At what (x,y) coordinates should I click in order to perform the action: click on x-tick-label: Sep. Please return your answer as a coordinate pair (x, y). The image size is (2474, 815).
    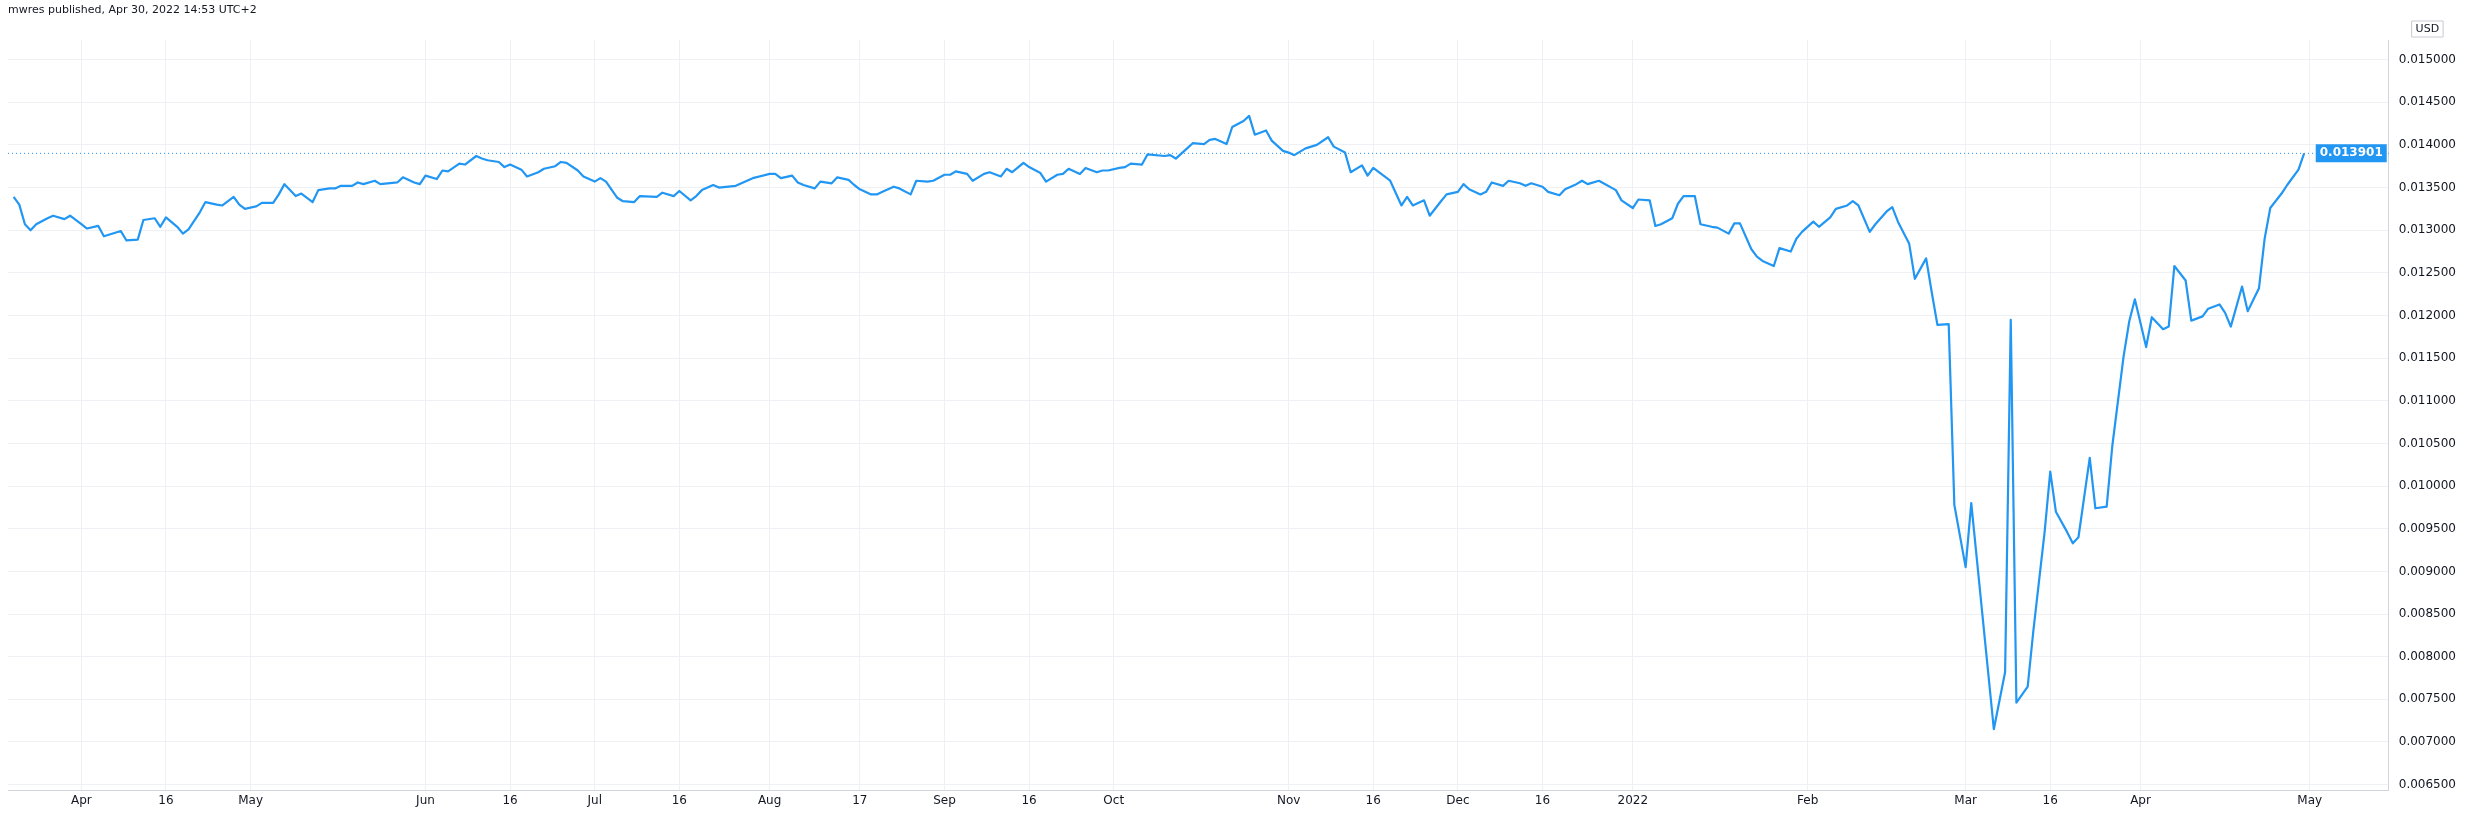
    Looking at the image, I should click on (944, 799).